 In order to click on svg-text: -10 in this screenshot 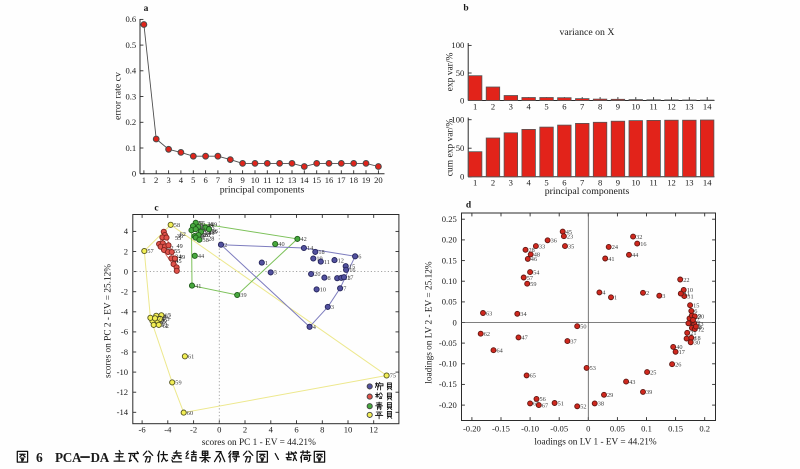, I will do `click(122, 372)`.